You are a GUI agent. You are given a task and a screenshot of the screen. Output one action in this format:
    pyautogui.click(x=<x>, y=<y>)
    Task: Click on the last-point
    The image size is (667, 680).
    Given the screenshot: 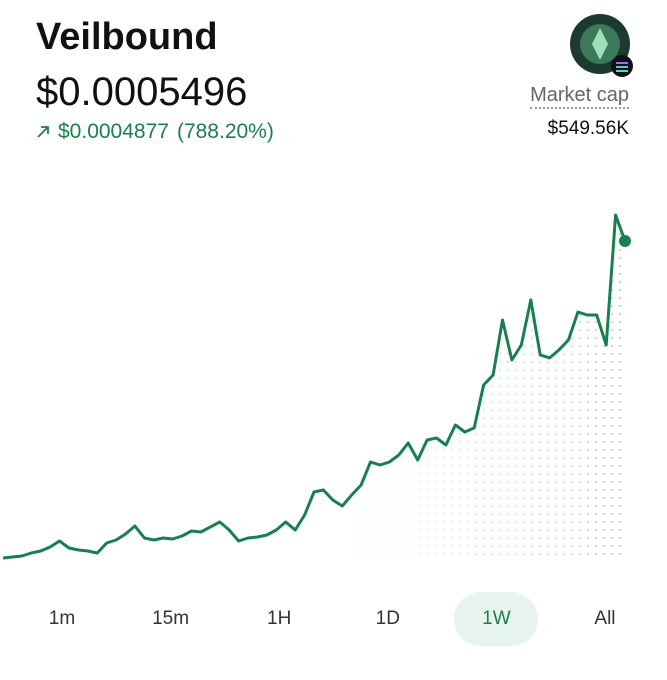 What is the action you would take?
    pyautogui.click(x=625, y=241)
    